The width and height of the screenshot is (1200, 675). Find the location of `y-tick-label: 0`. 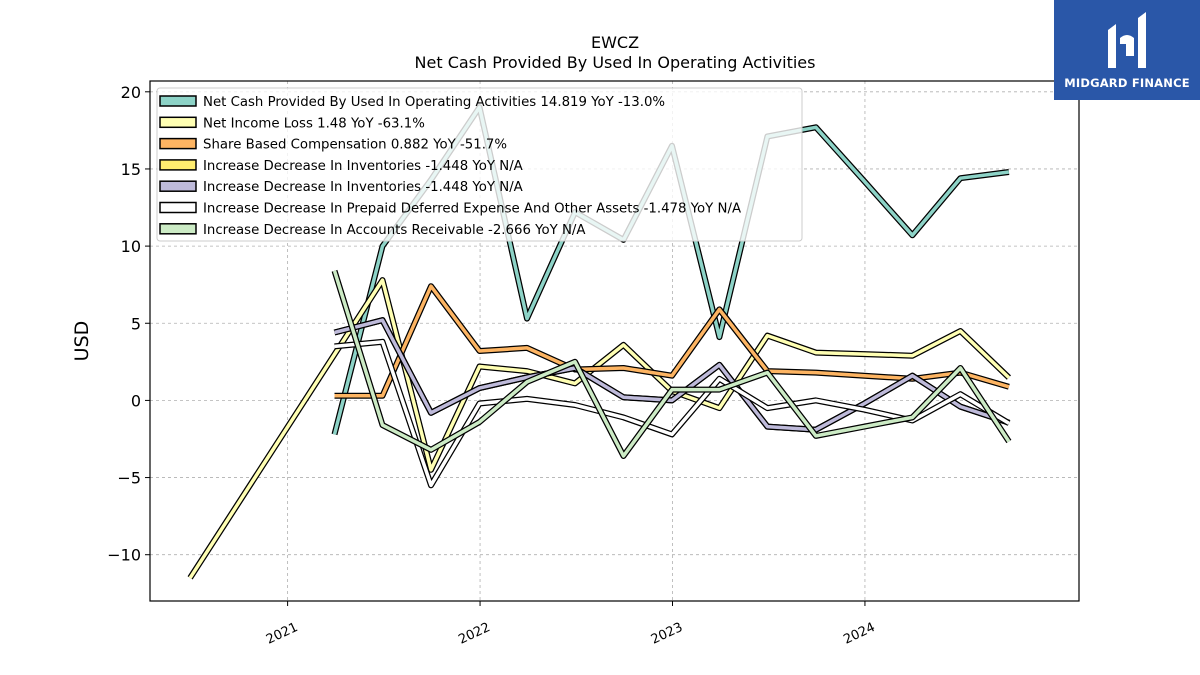

y-tick-label: 0 is located at coordinates (136, 400).